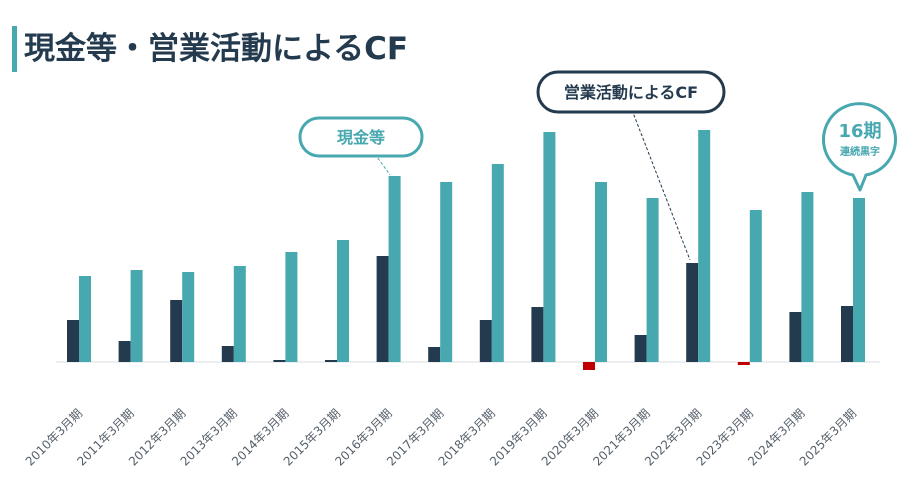 This screenshot has width=912, height=482. I want to click on page-title: 現金等・営業活動によるCF, so click(216, 49).